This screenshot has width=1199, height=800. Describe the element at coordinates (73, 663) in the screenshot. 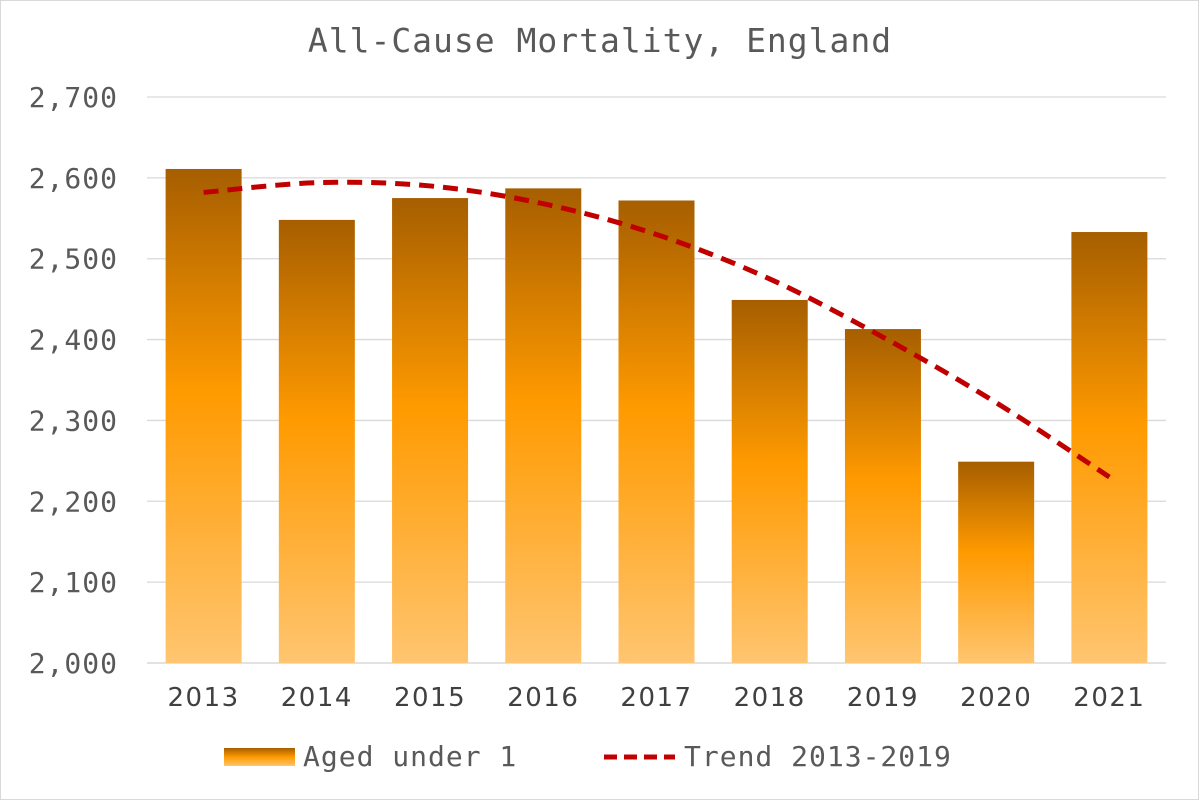

I see `y-tick-label: 2,000` at that location.